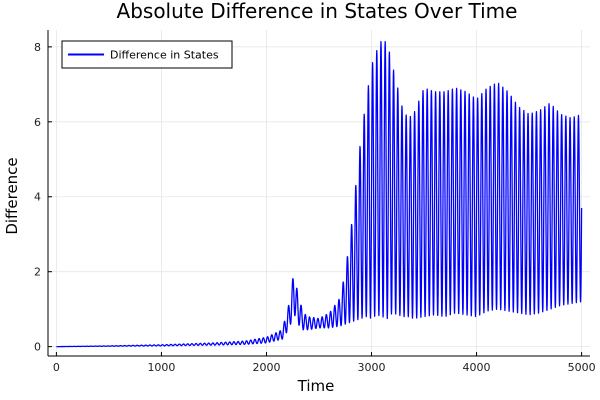 The image size is (600, 400). I want to click on legend-entry: Difference in States, so click(164, 55).